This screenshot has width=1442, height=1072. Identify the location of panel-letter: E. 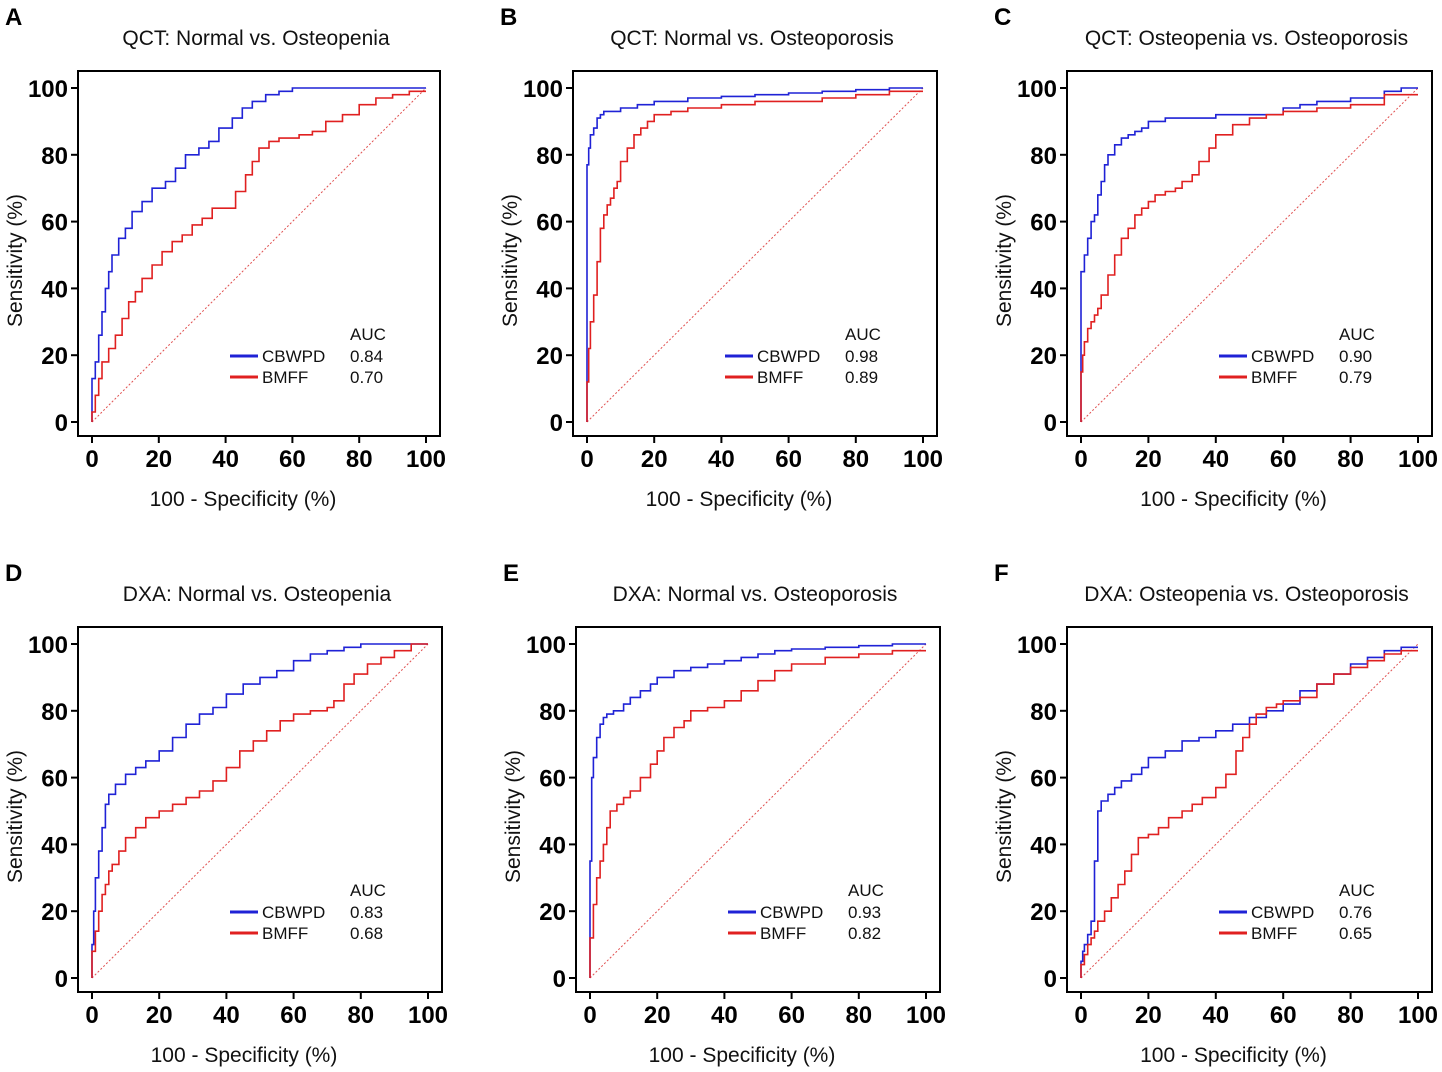
(511, 573).